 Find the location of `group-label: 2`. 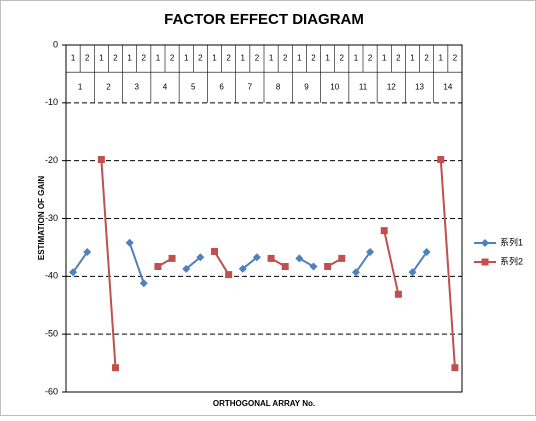

group-label: 2 is located at coordinates (108, 87).